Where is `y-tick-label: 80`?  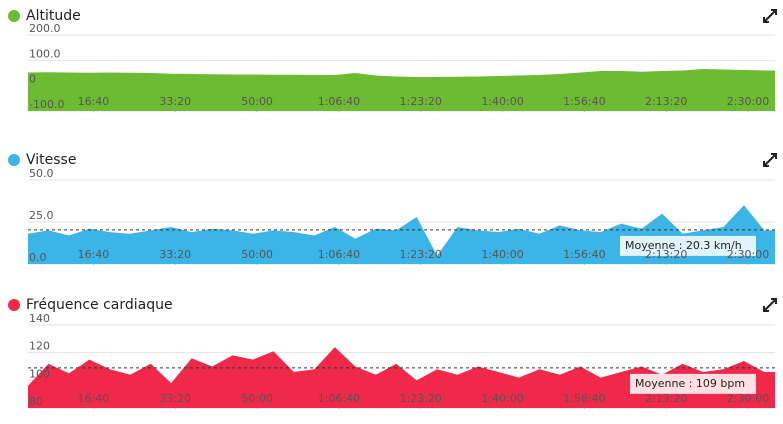
y-tick-label: 80 is located at coordinates (36, 401).